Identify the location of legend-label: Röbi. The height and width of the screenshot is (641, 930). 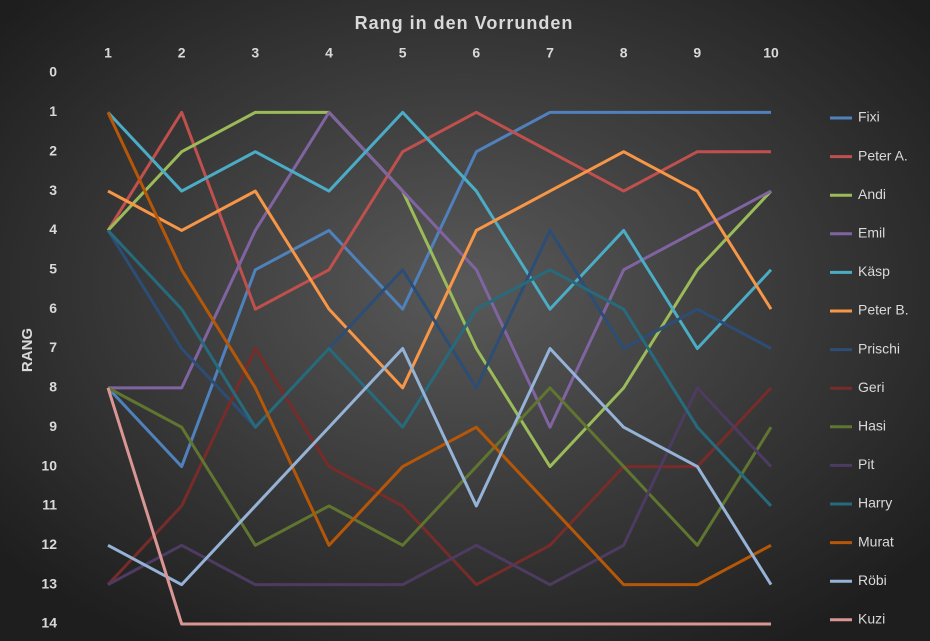
(872, 580).